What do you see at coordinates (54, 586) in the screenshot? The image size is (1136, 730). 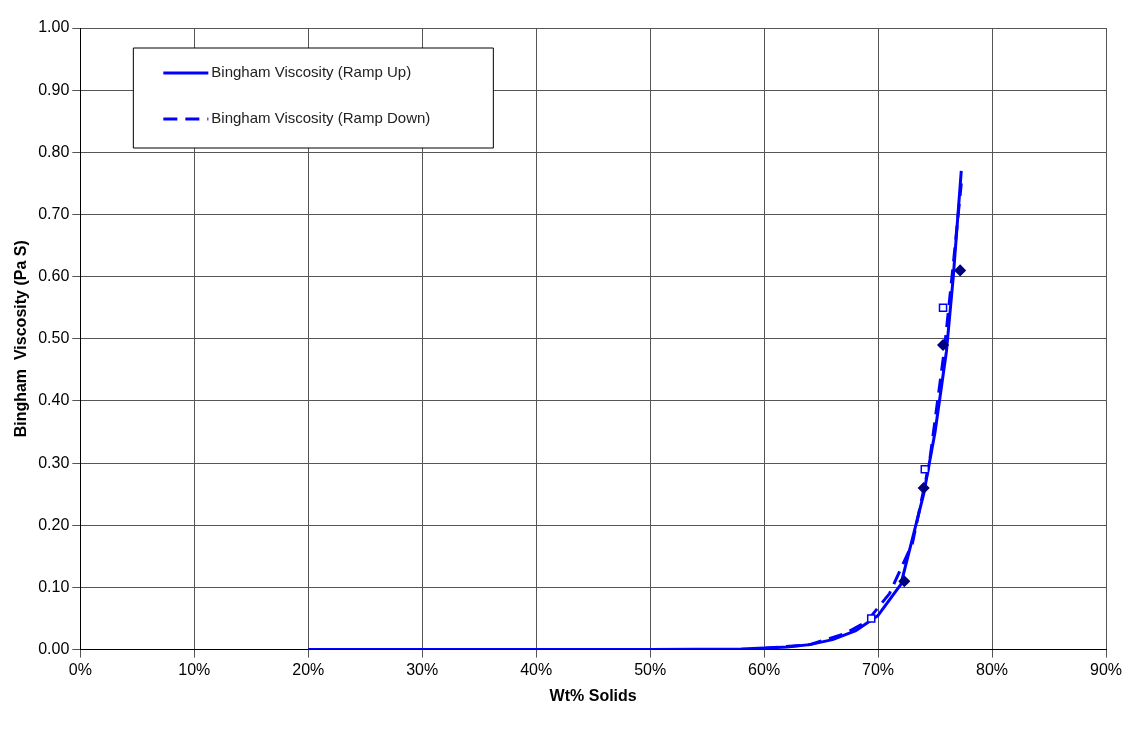 I see `y-tick-label: 0.10` at bounding box center [54, 586].